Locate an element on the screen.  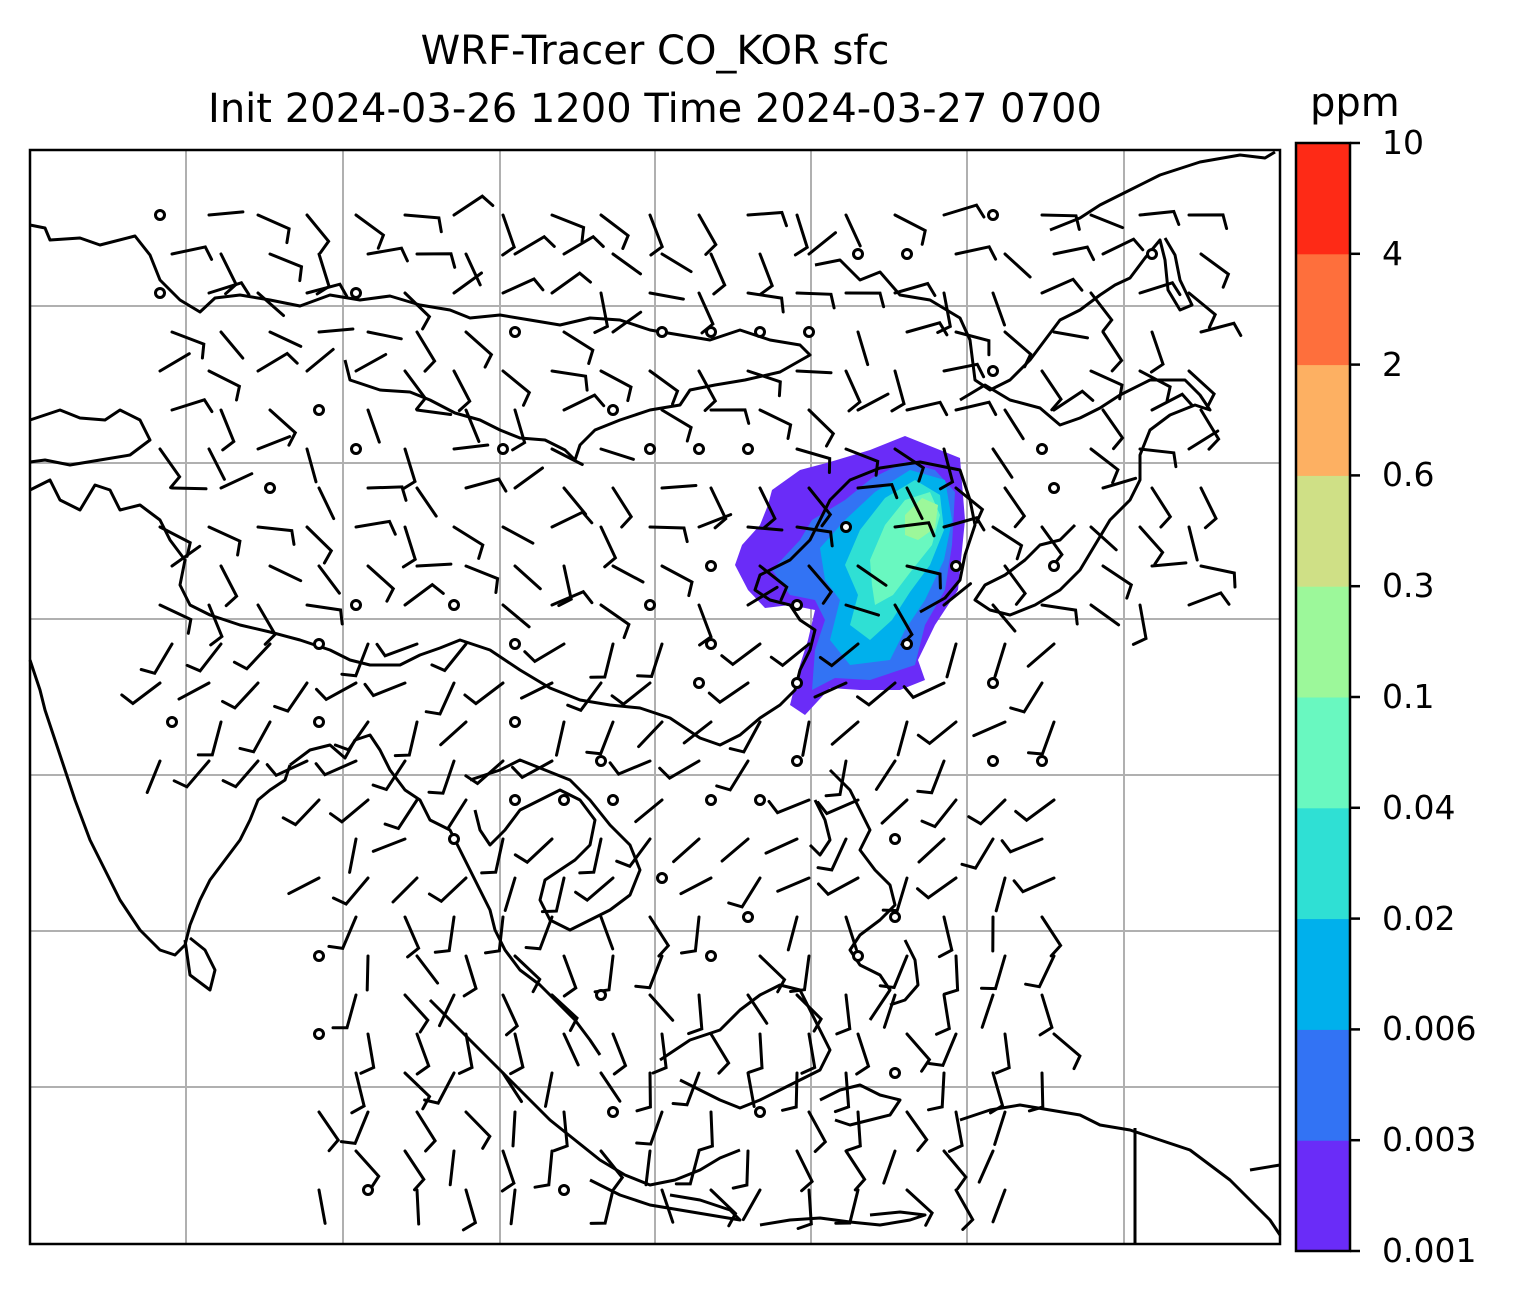
colorbar-tick-label: 4 is located at coordinates (1392, 253).